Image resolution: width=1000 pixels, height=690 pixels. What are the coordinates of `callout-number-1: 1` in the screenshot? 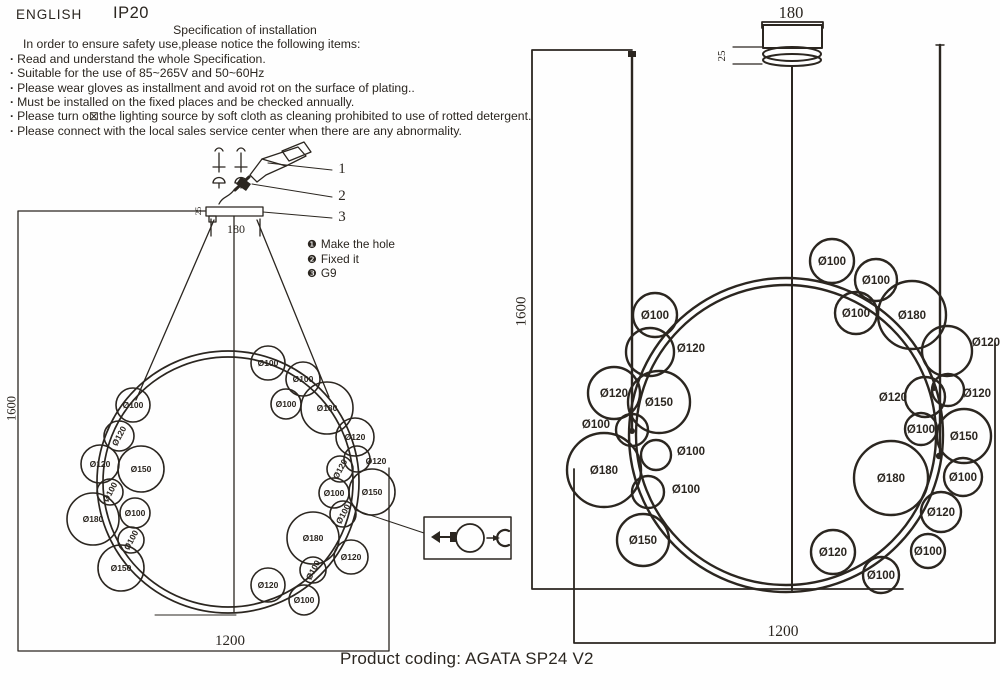 It's located at (342, 169).